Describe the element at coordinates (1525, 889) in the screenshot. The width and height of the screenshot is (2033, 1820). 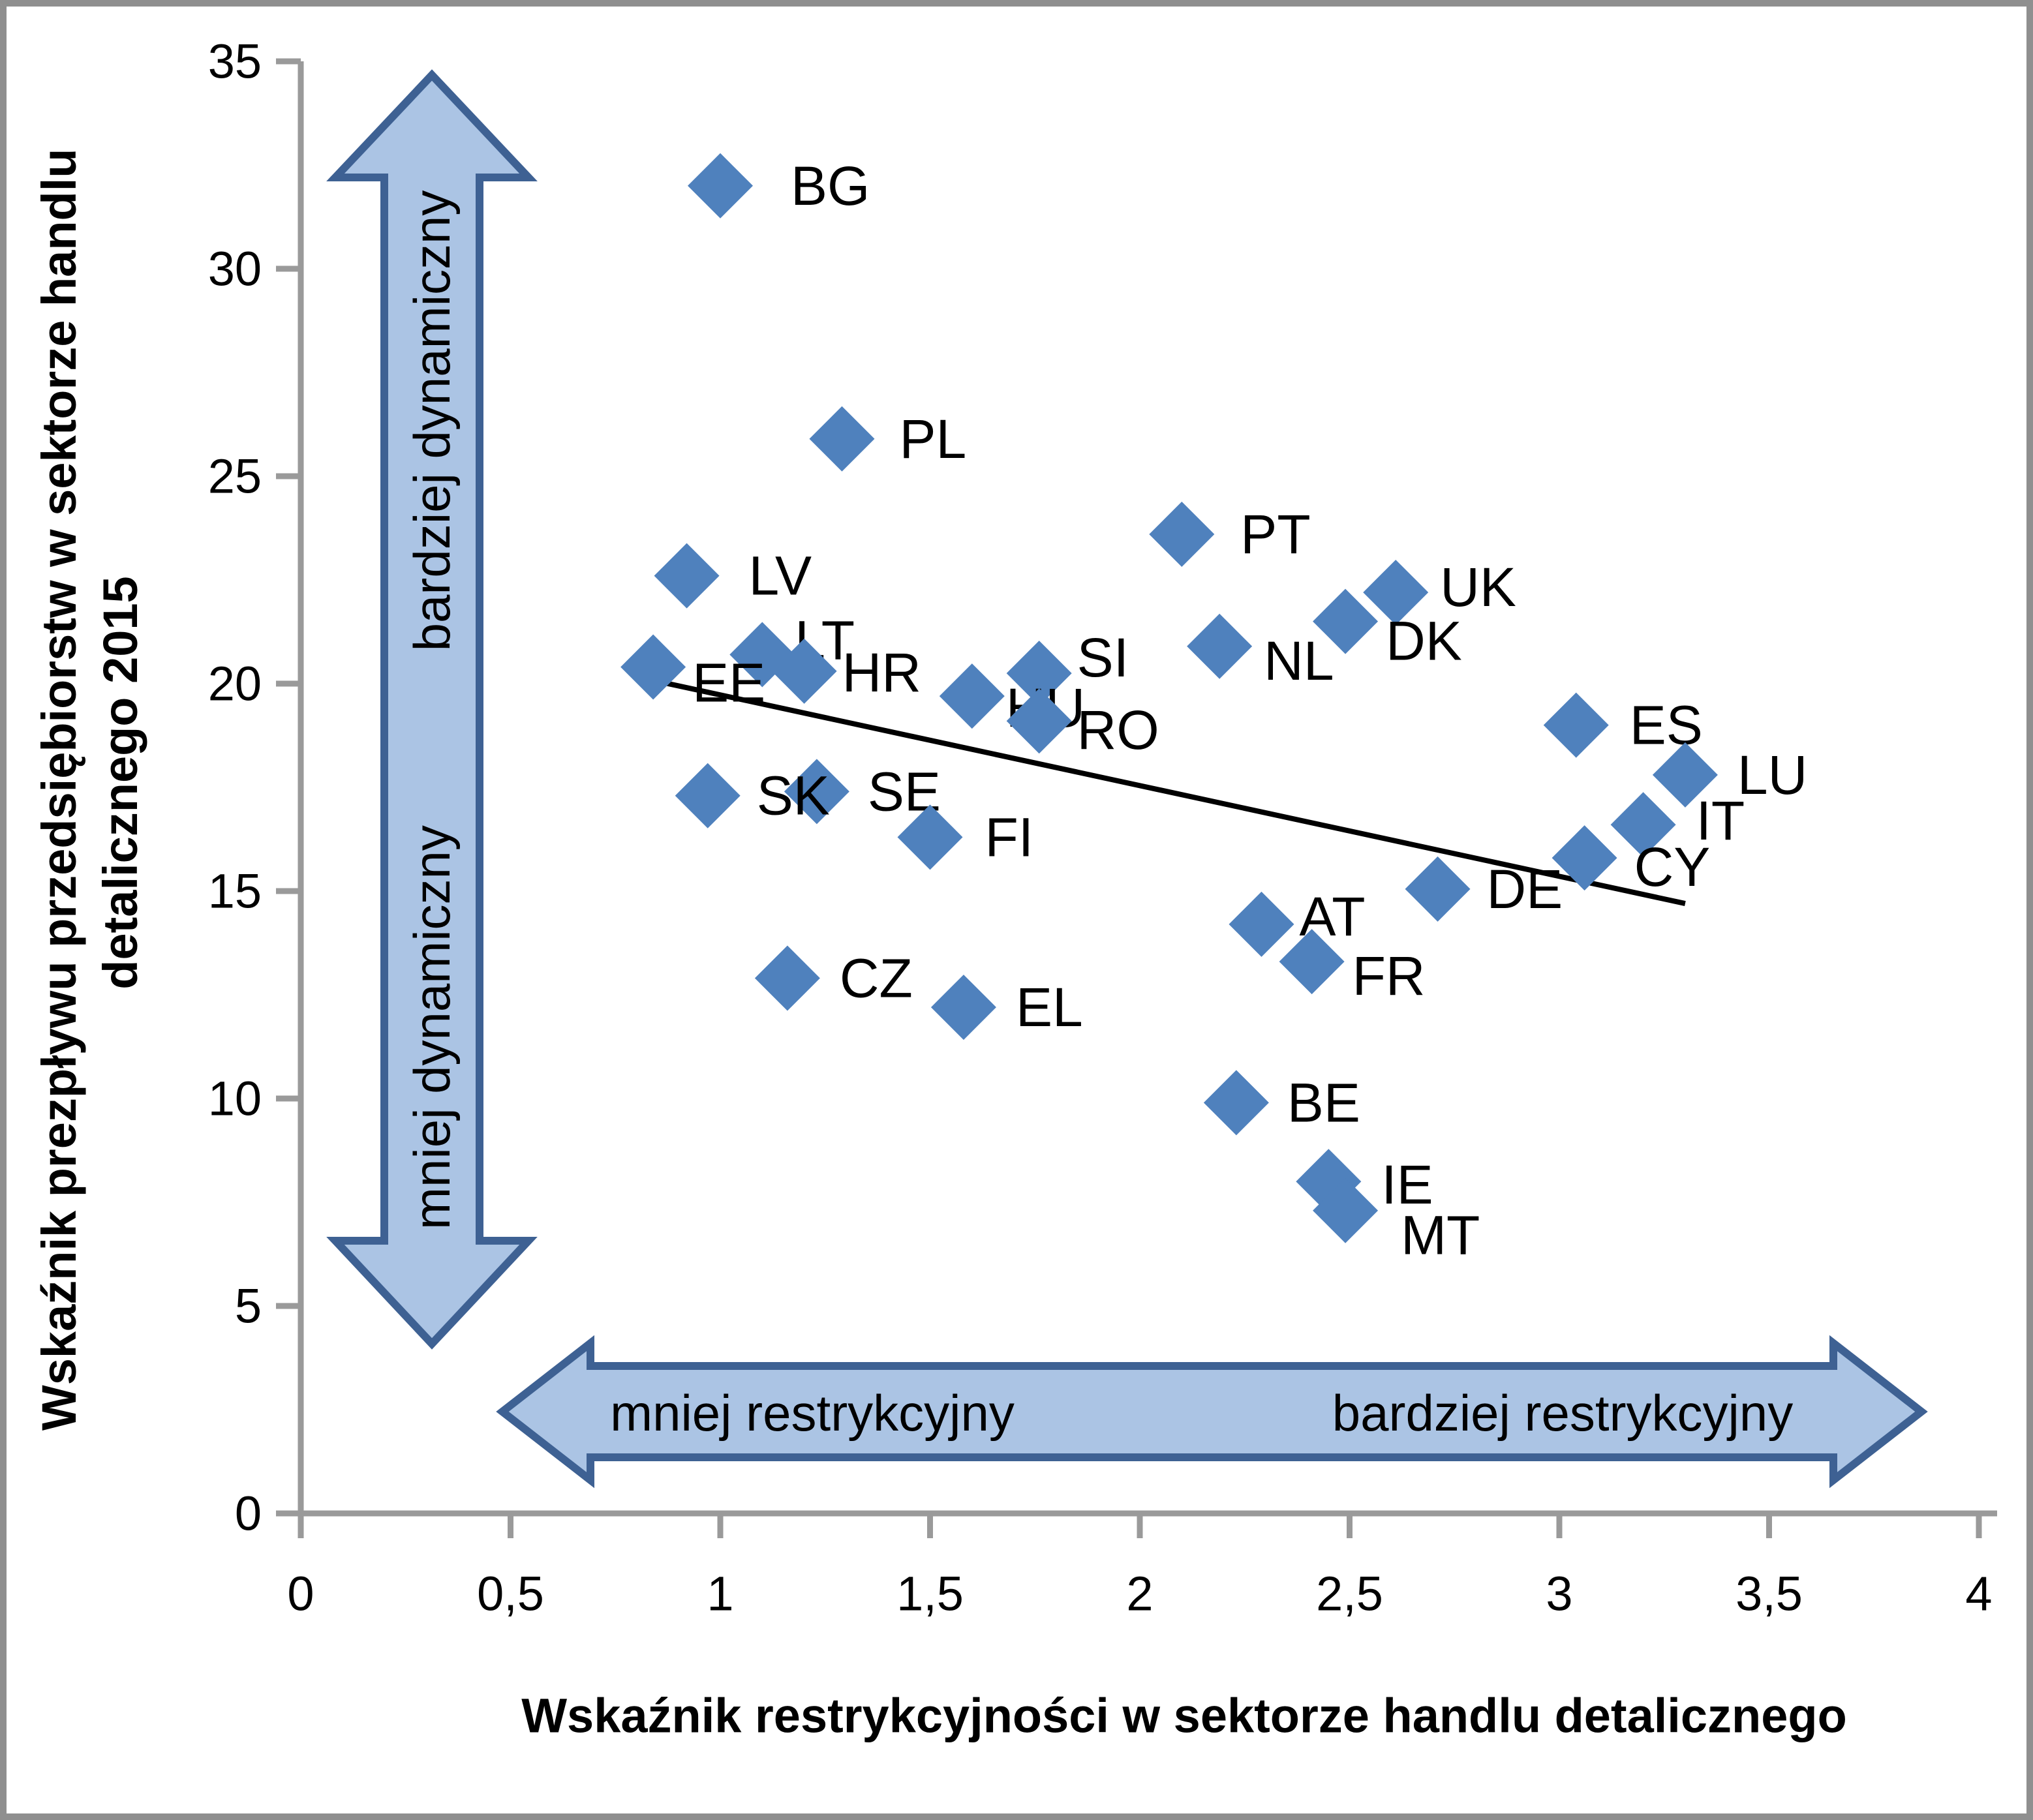
I see `data-point-label-DE: DE` at that location.